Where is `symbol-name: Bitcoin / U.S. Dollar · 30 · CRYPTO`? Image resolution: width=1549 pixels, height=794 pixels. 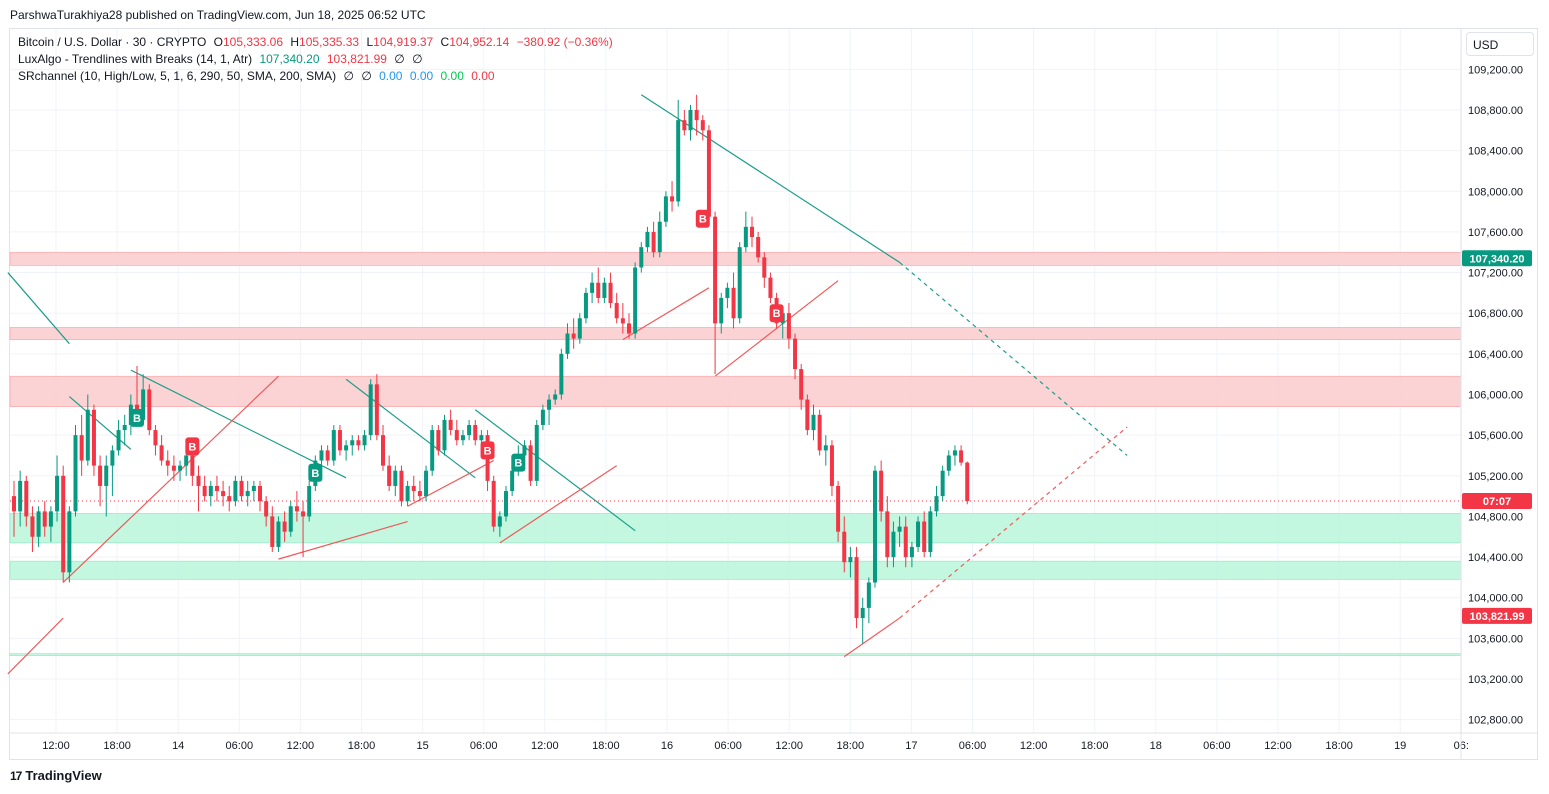 symbol-name: Bitcoin / U.S. Dollar · 30 · CRYPTO is located at coordinates (112, 42).